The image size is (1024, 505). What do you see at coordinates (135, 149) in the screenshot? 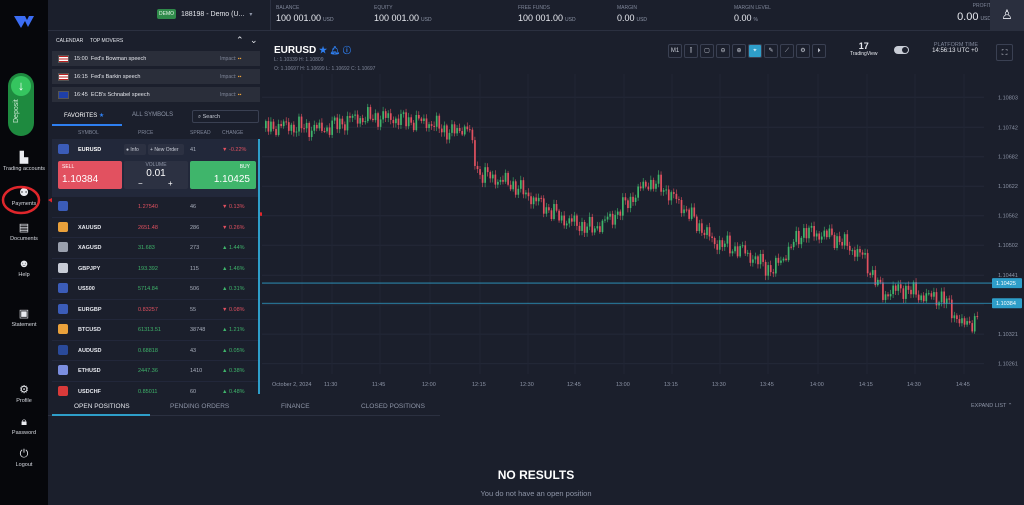
I see `info-button: ● Info` at bounding box center [135, 149].